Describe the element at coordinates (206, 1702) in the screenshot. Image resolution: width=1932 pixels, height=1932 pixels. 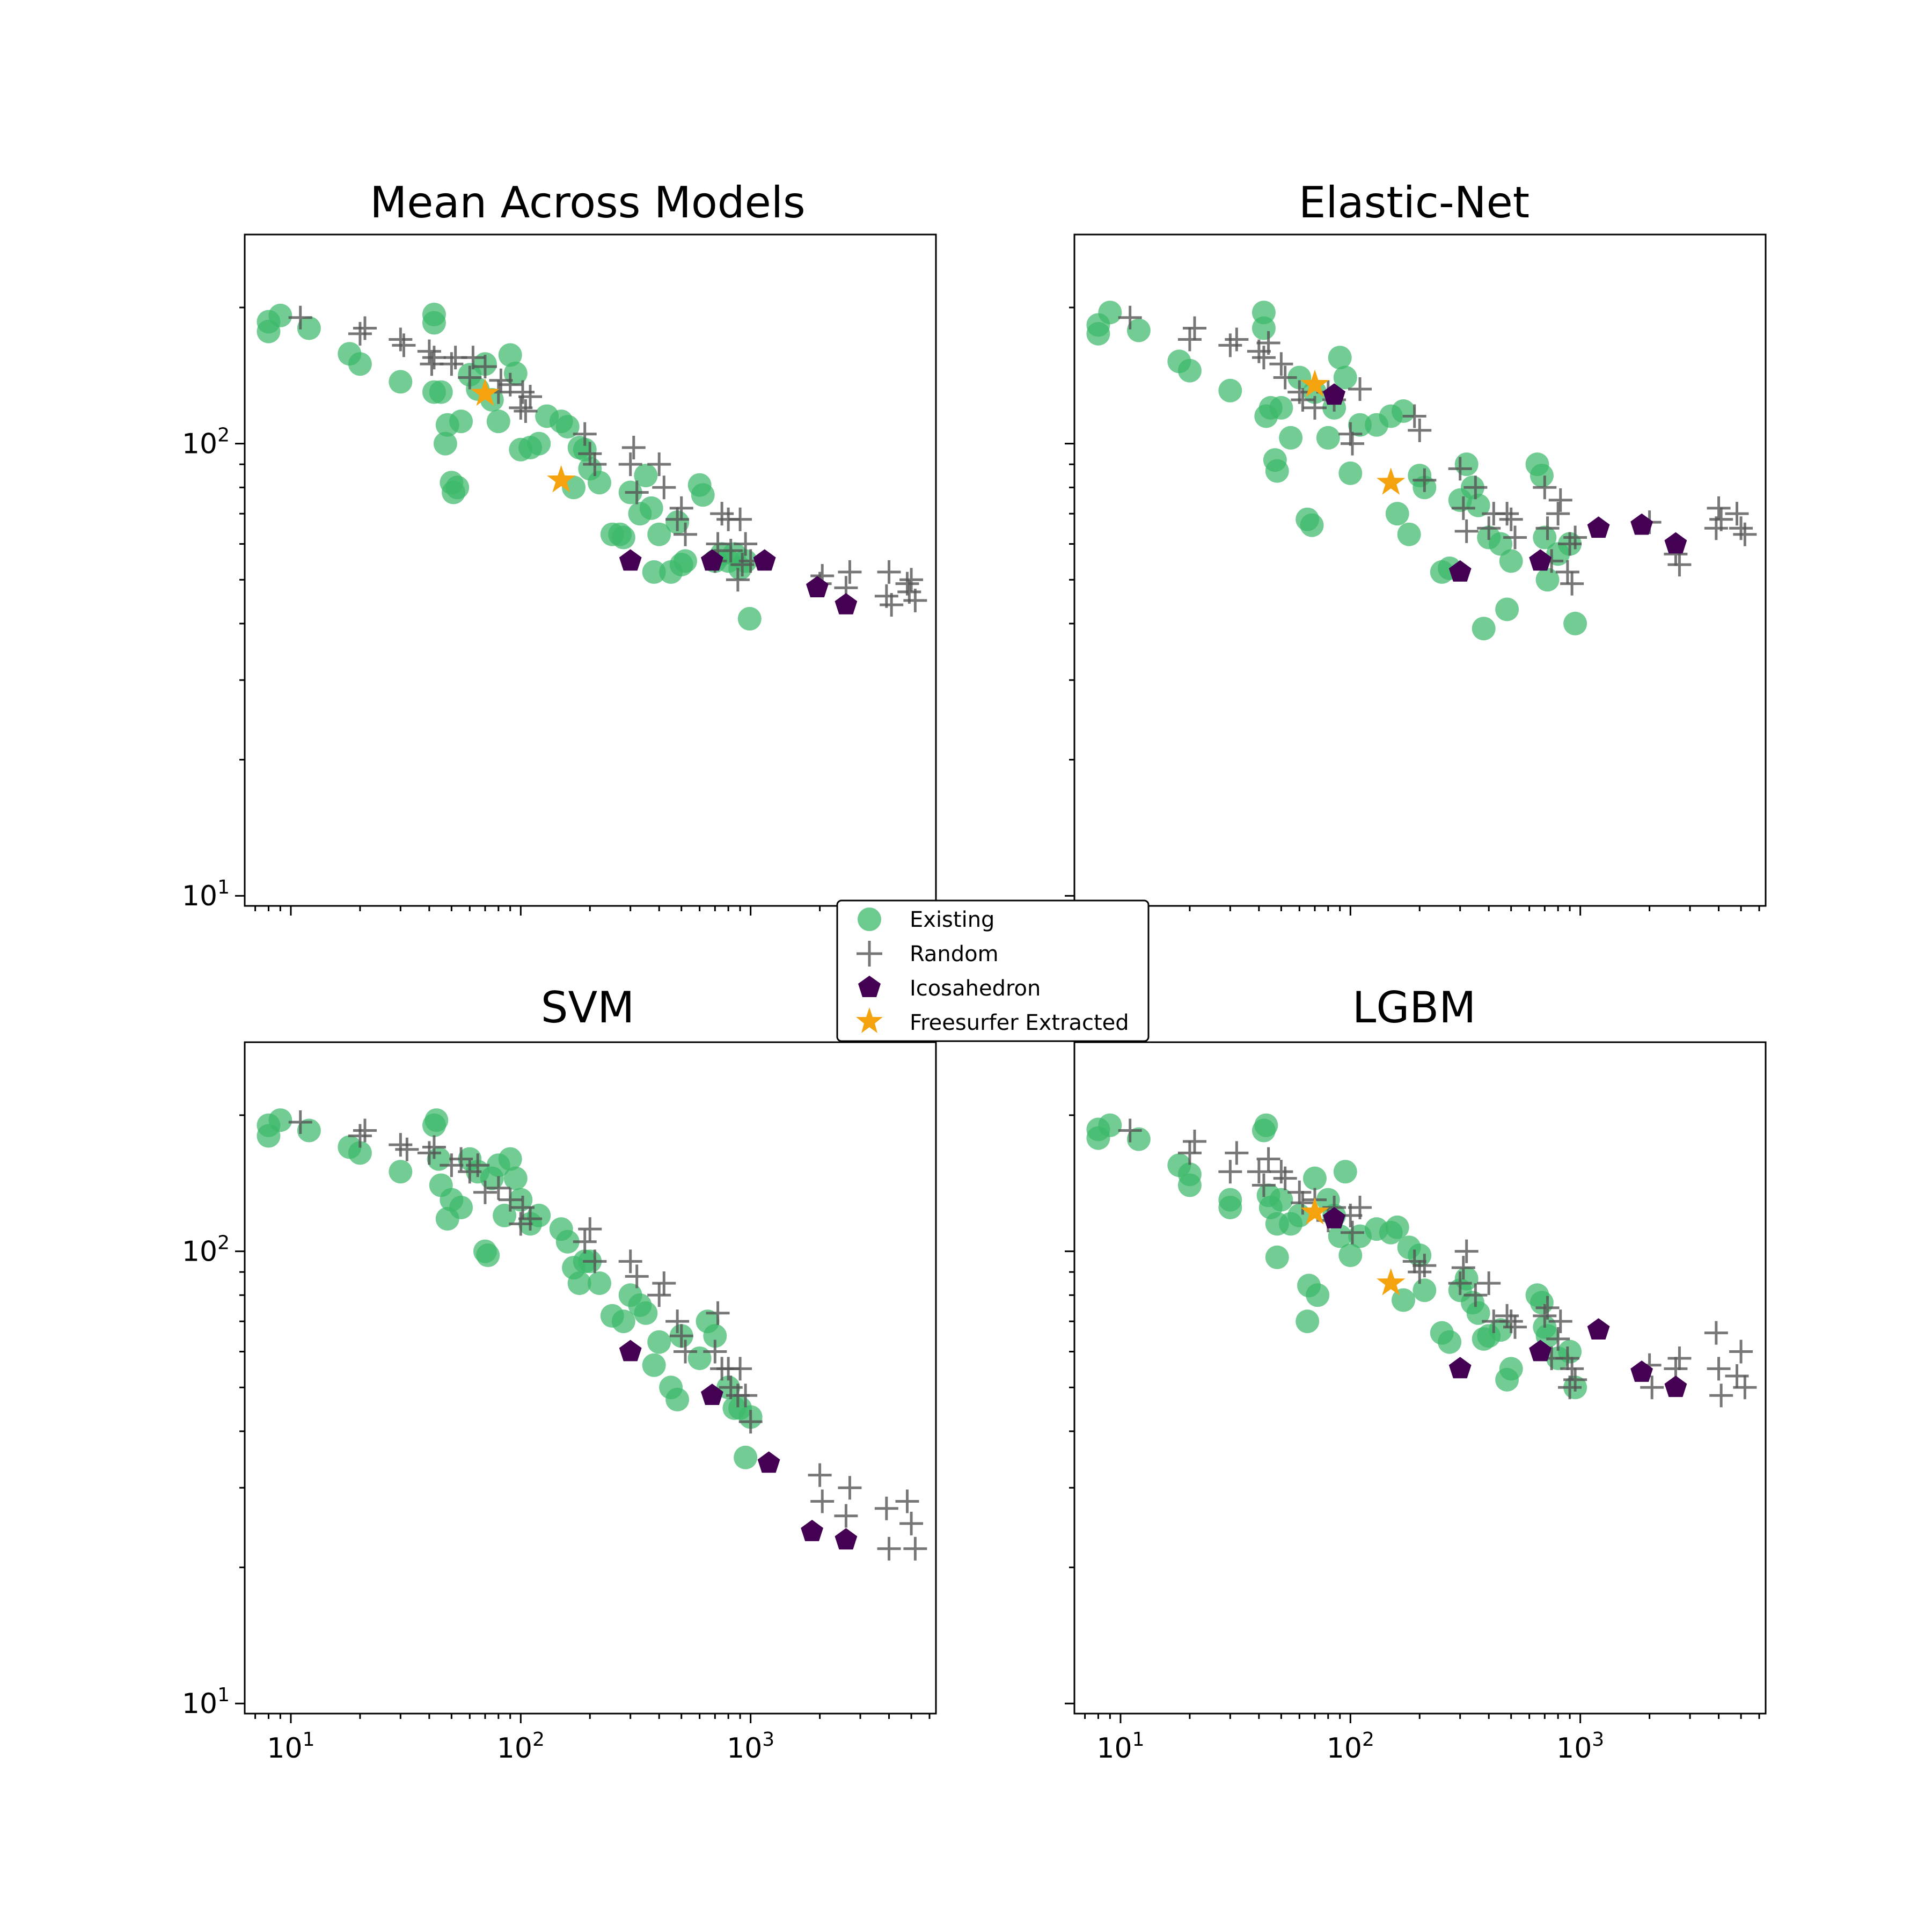
I see `y-tick-label: 101` at that location.